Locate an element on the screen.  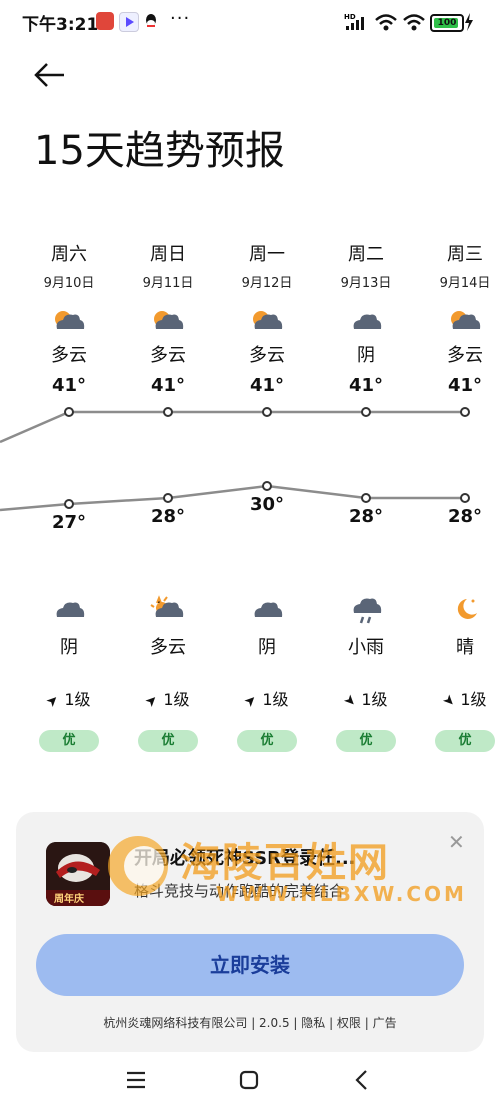
day-name: 周日 is located at coordinates (168, 254).